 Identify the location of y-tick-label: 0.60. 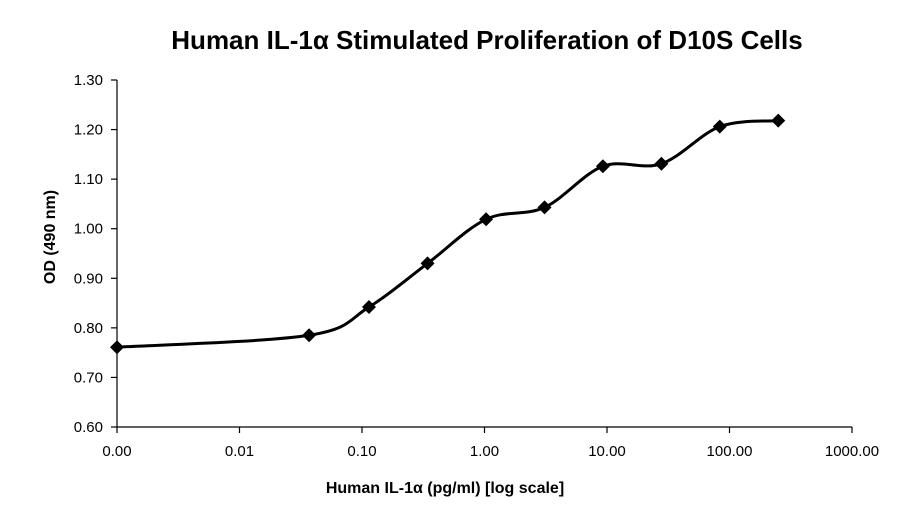
(88, 427).